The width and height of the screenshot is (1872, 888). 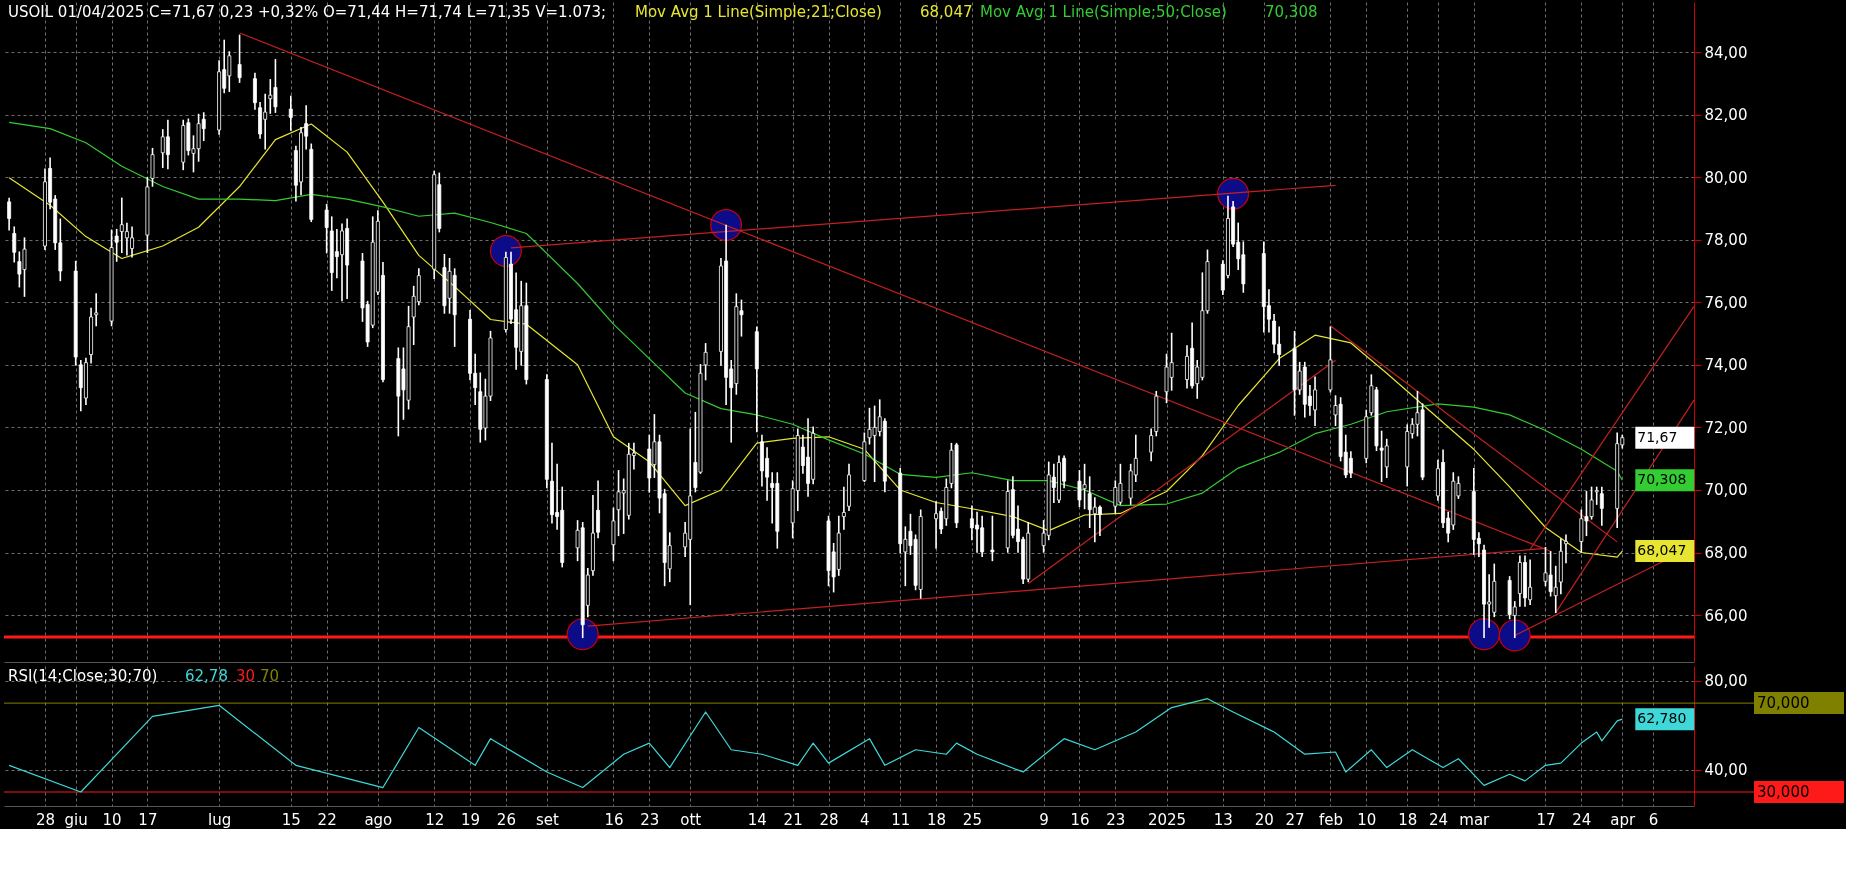 I want to click on x-tick-label: 15, so click(x=291, y=819).